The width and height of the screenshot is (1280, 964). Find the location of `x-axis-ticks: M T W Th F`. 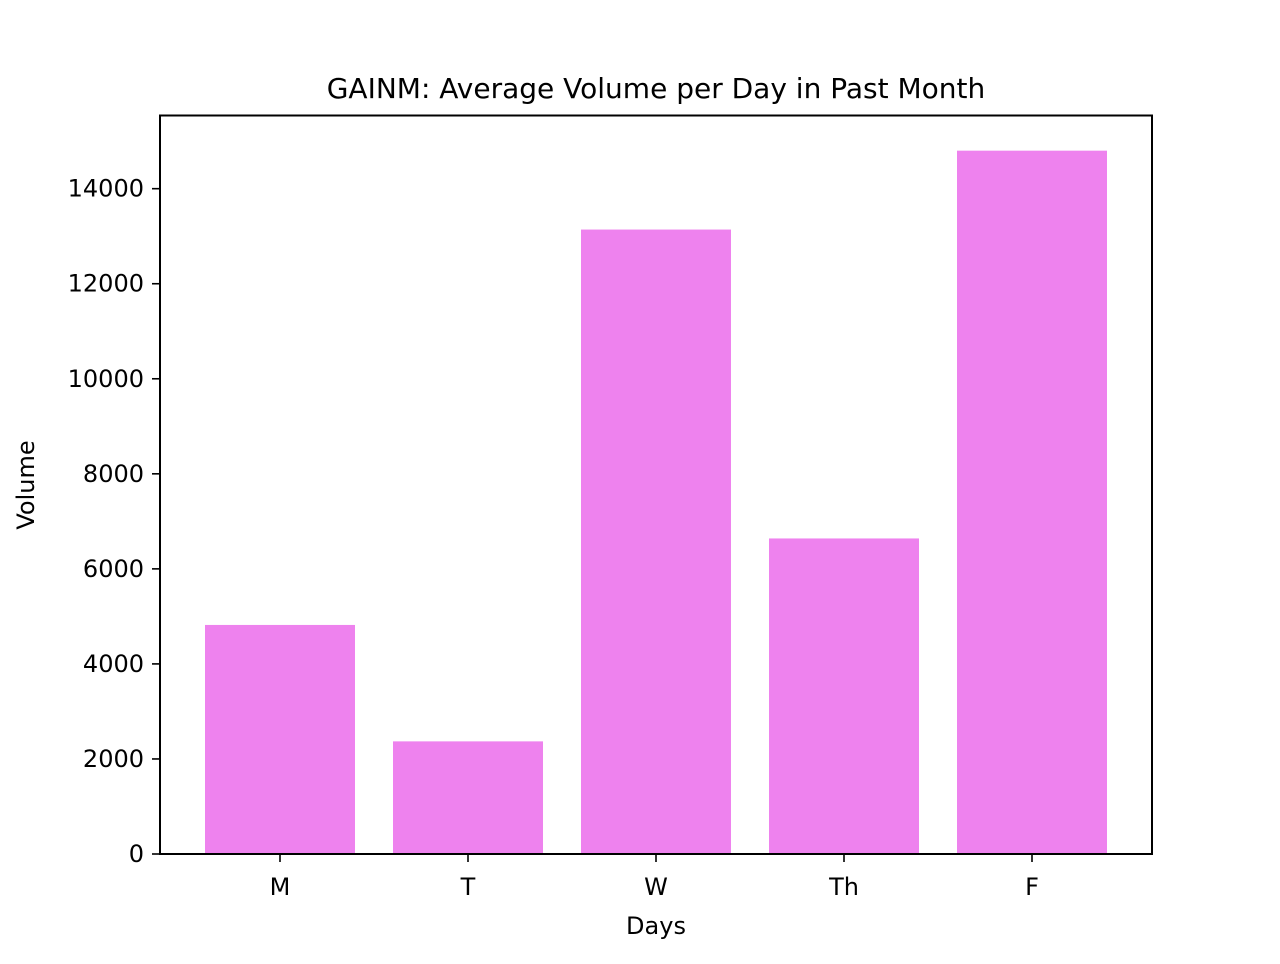

x-axis-ticks: M T W Th F is located at coordinates (654, 877).